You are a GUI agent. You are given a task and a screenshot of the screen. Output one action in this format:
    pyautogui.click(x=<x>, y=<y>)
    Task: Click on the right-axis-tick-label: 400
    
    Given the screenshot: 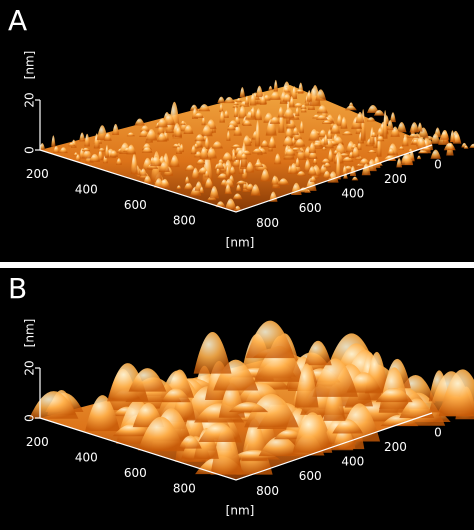 What is the action you would take?
    pyautogui.click(x=352, y=462)
    